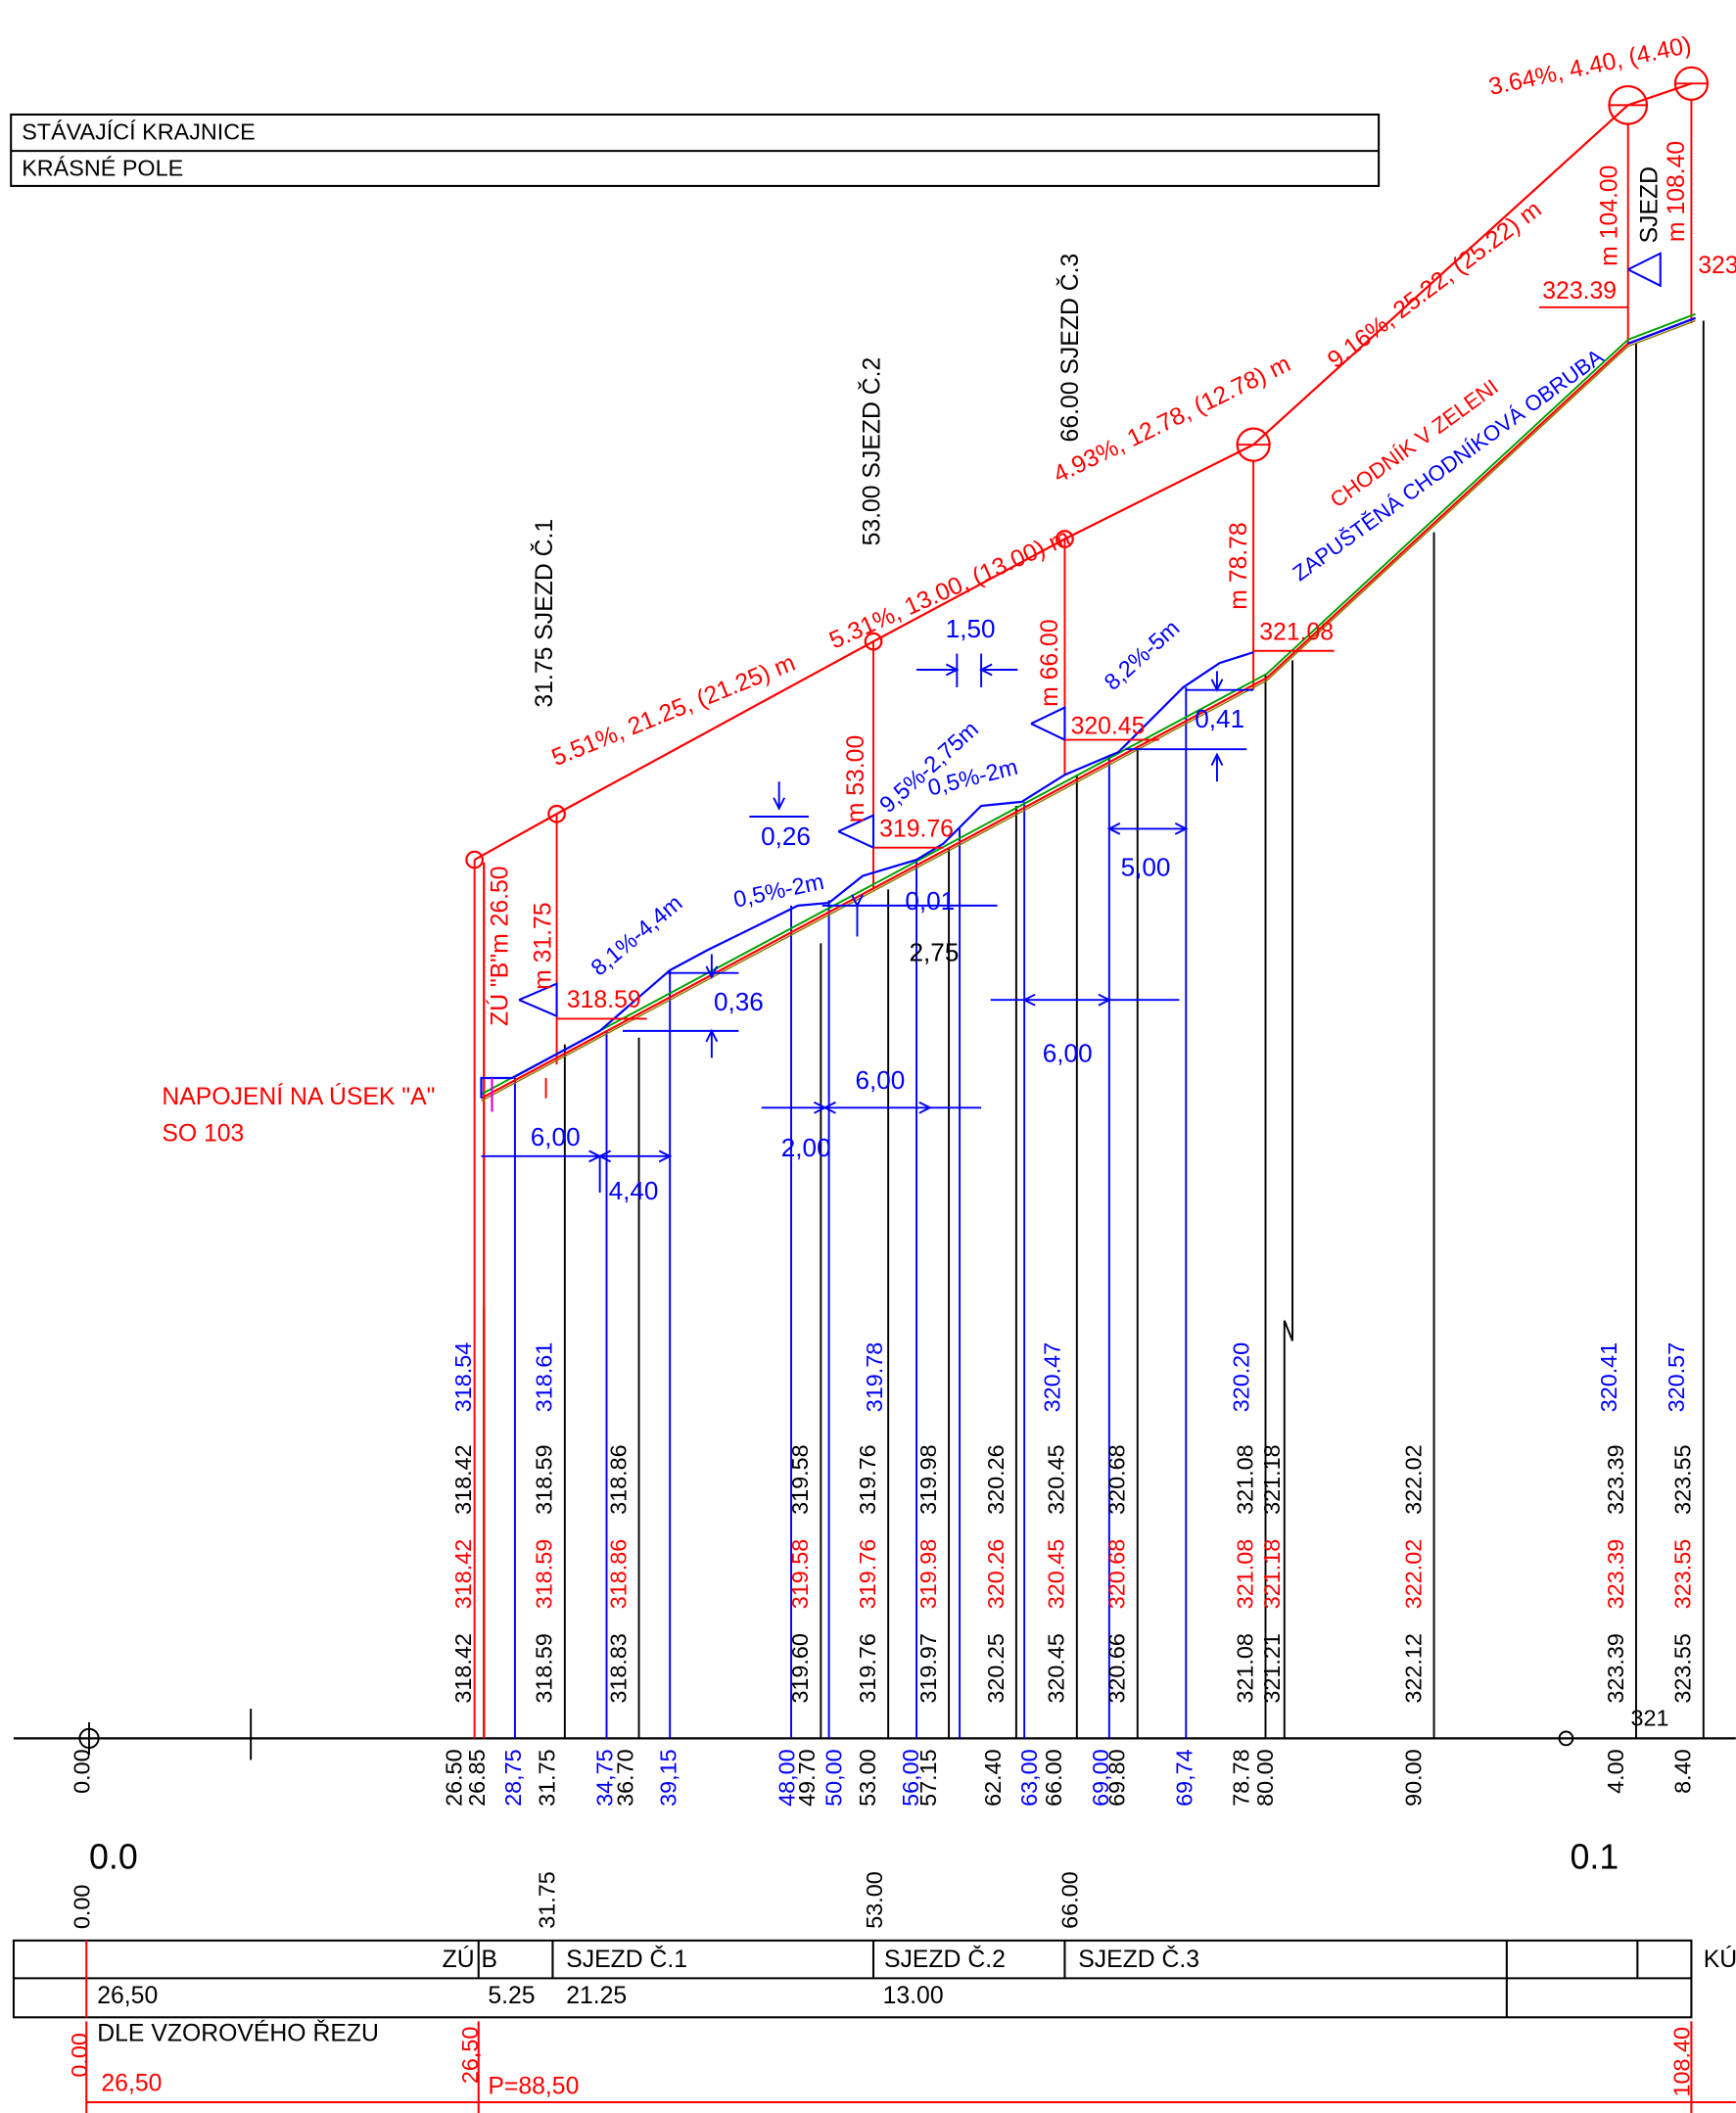 This screenshot has width=1736, height=2113. What do you see at coordinates (238, 2034) in the screenshot?
I see `table-cell: DLE VZOROVÉHO ŘEZU` at bounding box center [238, 2034].